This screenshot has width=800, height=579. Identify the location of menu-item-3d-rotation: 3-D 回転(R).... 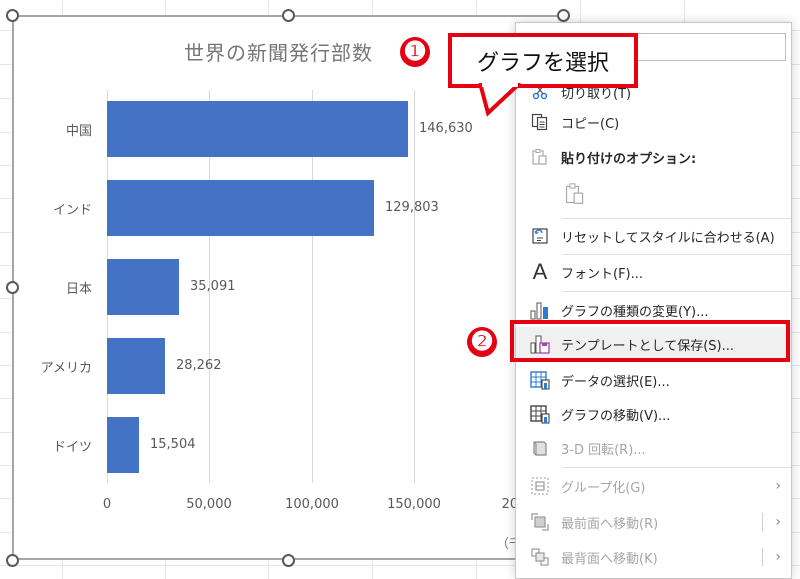
(653, 448).